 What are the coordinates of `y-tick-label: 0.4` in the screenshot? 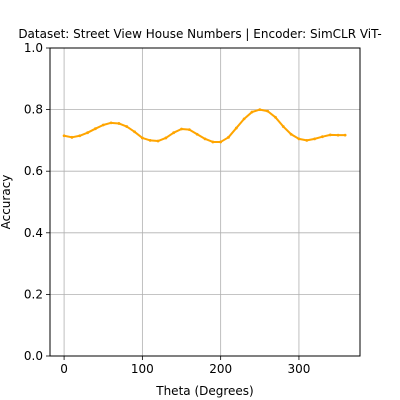 It's located at (33, 233).